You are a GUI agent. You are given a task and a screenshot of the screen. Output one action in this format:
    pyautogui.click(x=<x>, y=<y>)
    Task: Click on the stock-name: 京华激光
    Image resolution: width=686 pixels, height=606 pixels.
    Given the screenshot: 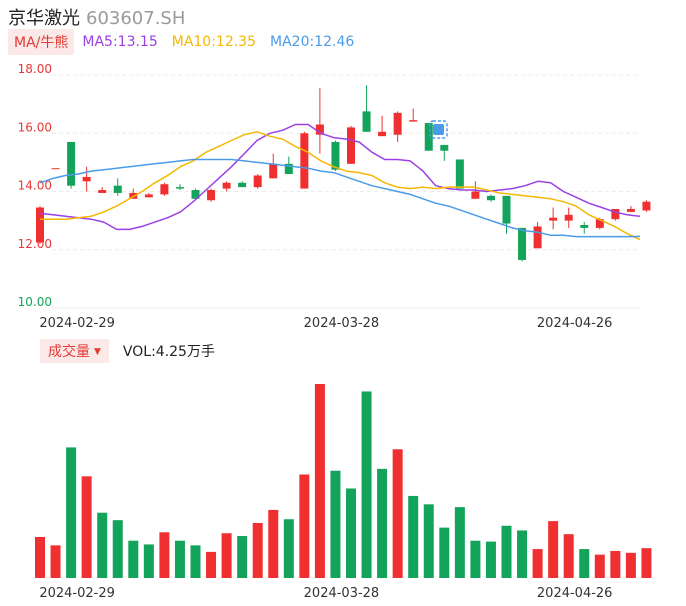 What is the action you would take?
    pyautogui.click(x=44, y=18)
    